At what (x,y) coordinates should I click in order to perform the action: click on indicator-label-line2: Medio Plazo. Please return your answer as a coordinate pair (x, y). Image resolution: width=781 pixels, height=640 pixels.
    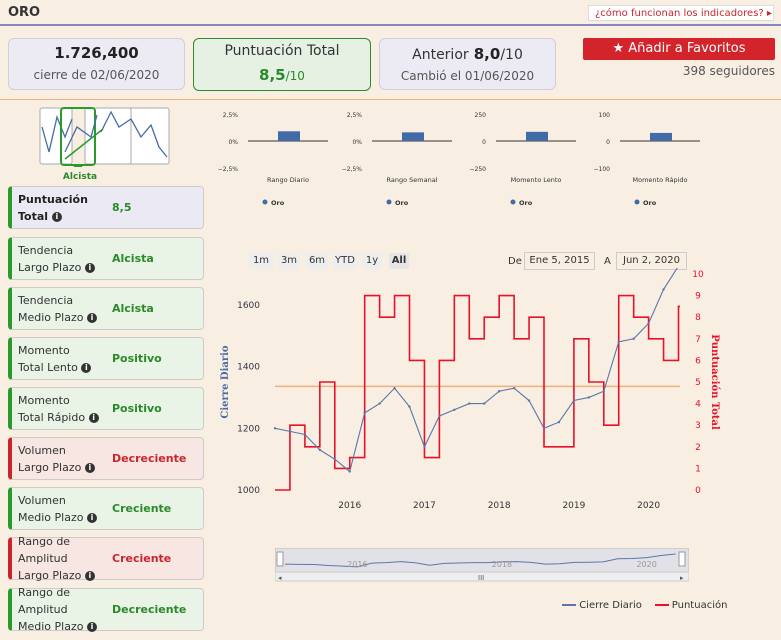
    Looking at the image, I should click on (51, 517).